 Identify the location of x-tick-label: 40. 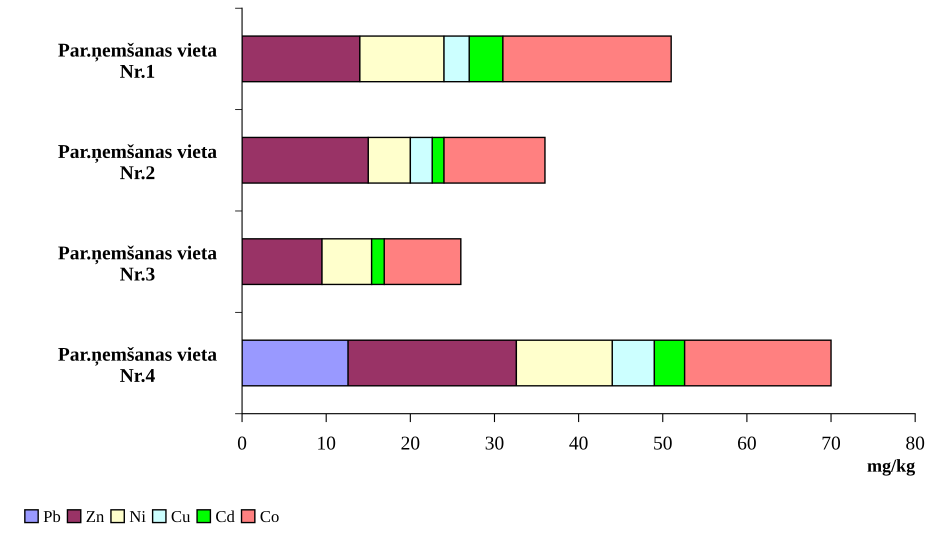
(578, 443).